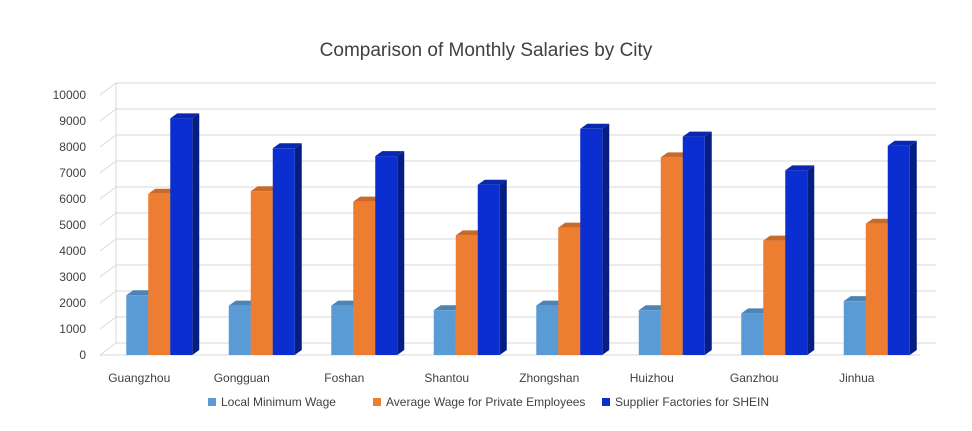 This screenshot has height=431, width=972. What do you see at coordinates (70, 95) in the screenshot?
I see `y-tick-label: 10000` at bounding box center [70, 95].